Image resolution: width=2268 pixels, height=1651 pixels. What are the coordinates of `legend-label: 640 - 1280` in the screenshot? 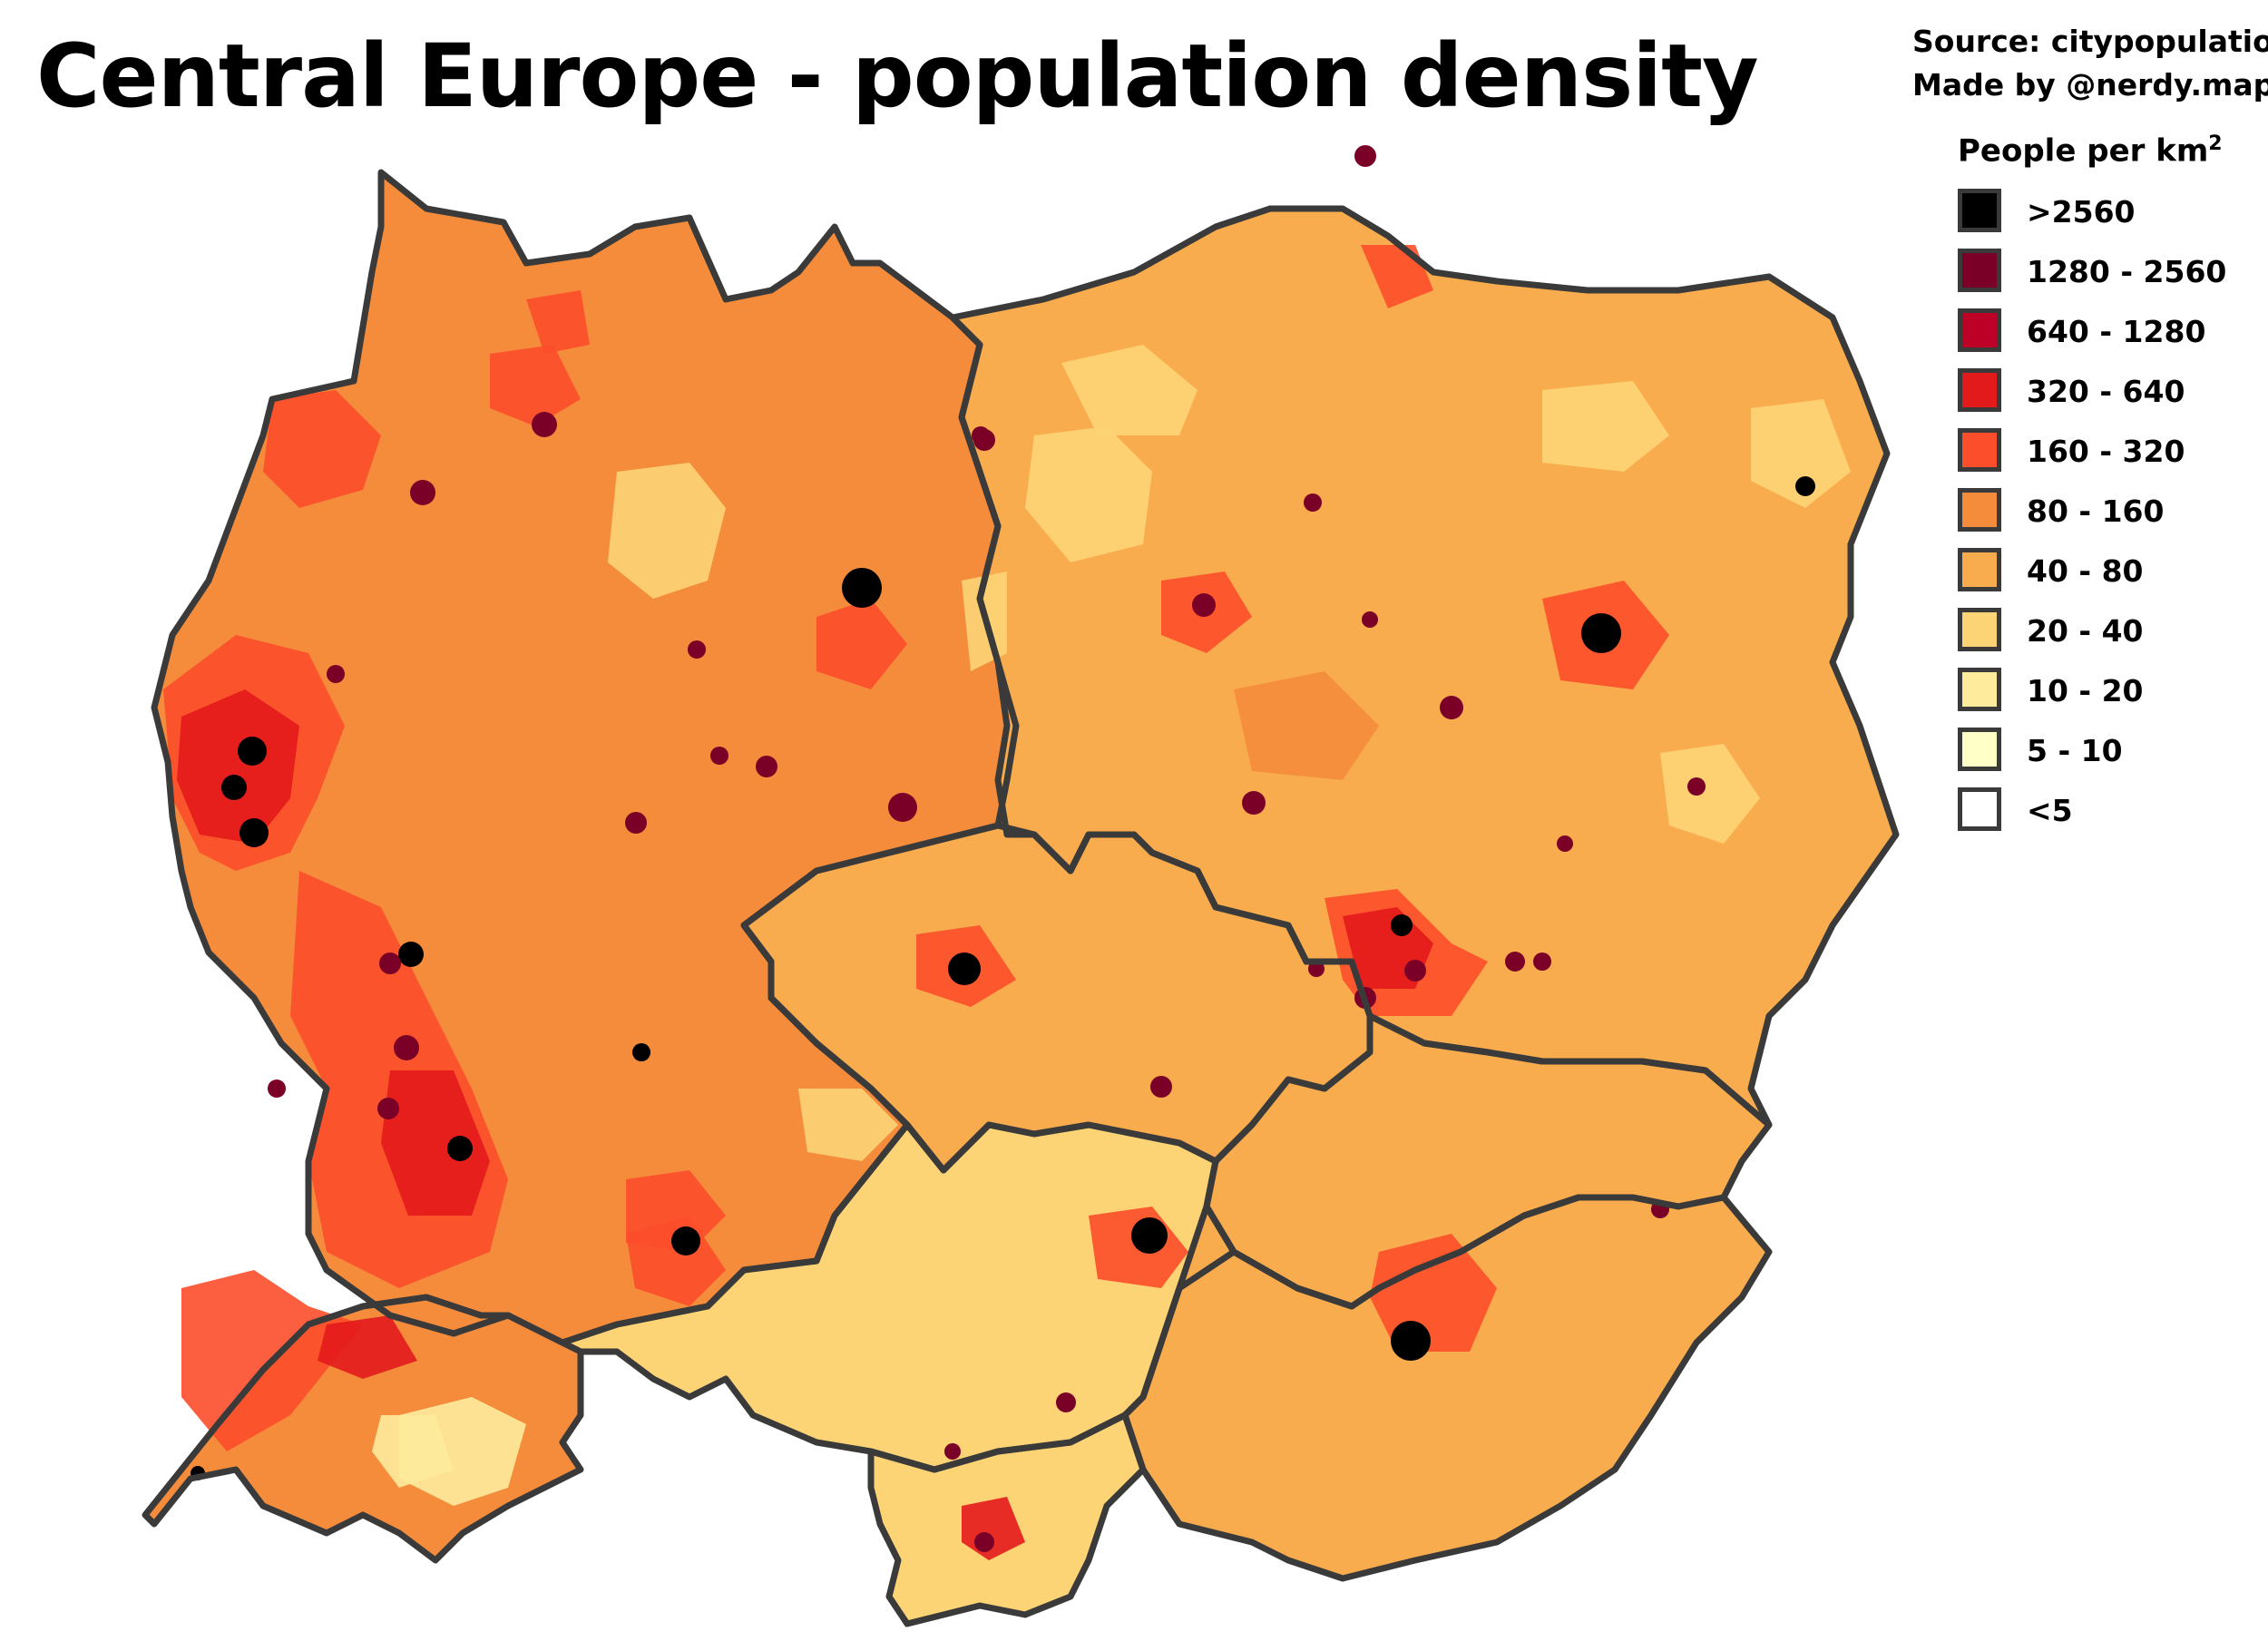 It's located at (2117, 331).